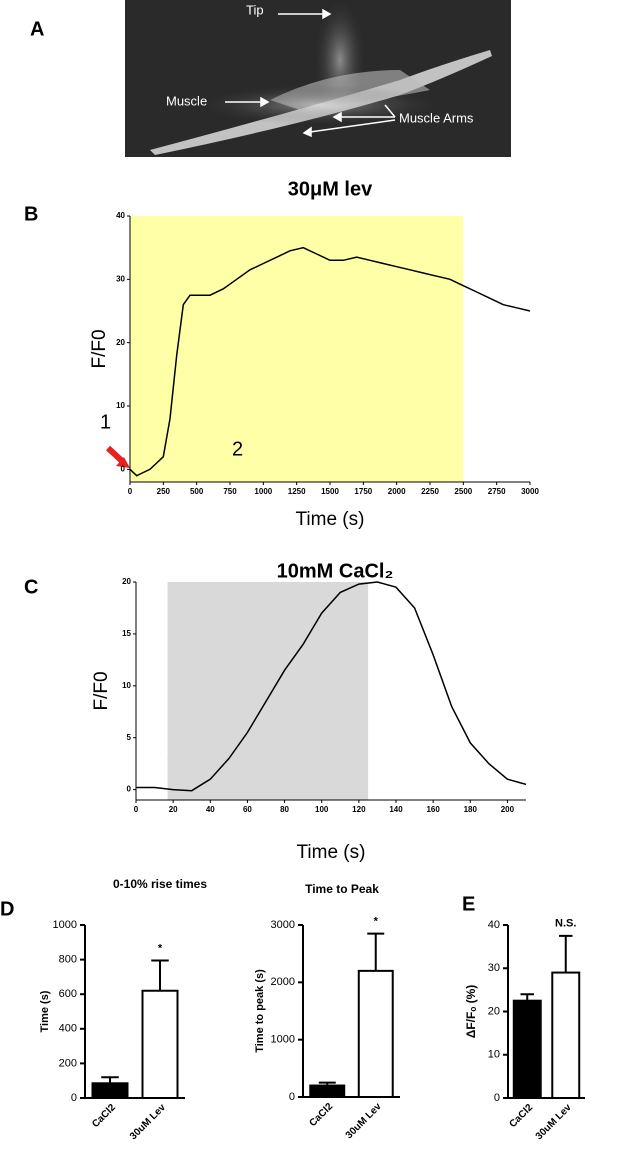  Describe the element at coordinates (284, 809) in the screenshot. I see `x-tick-label: 80` at that location.